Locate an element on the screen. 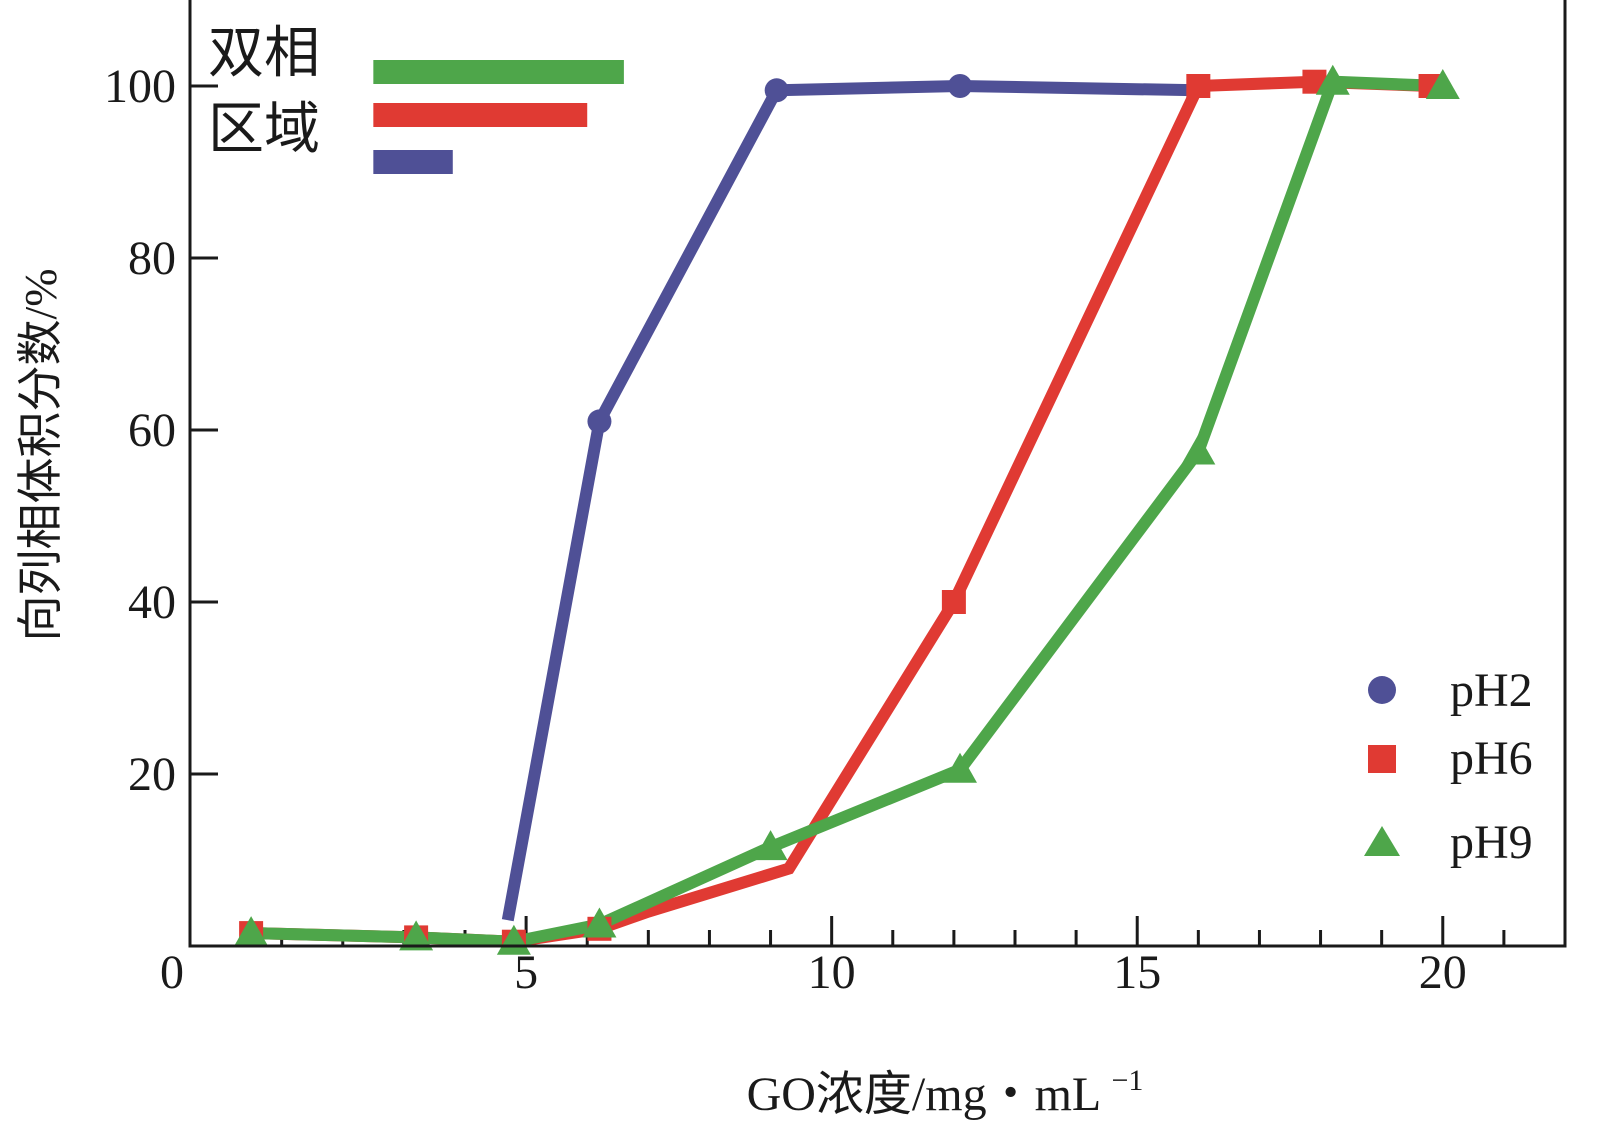  y-tick-label: 20 is located at coordinates (152, 774).